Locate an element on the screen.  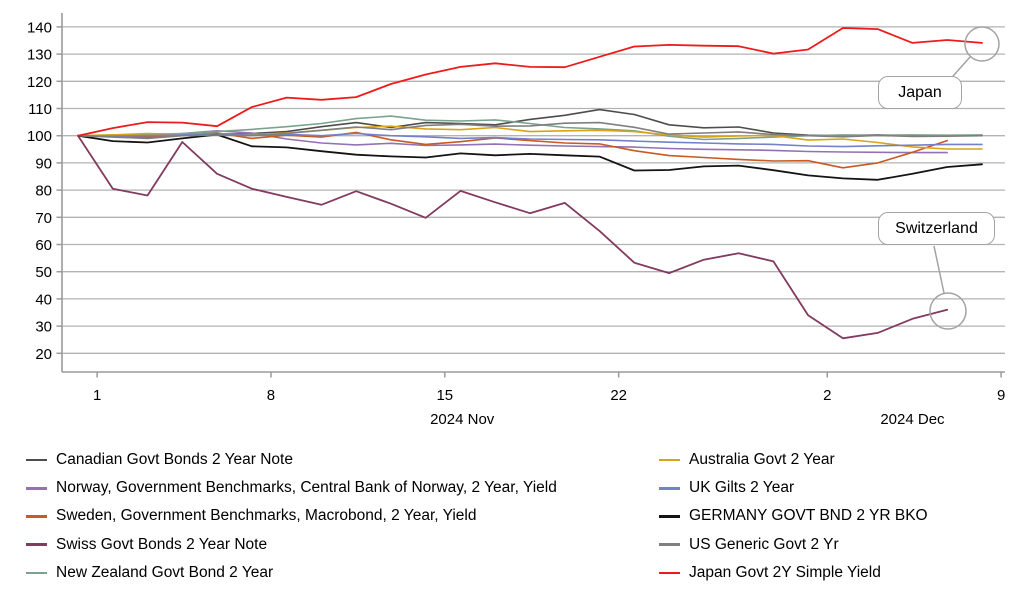
x-axis-label: 1 is located at coordinates (97, 395).